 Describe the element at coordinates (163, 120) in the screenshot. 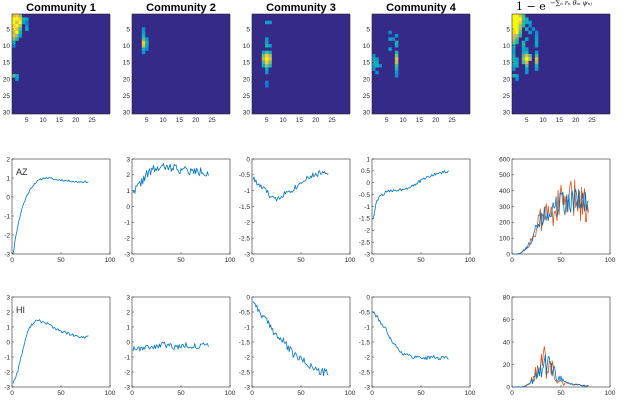

I see `x-tick-label: 10` at that location.